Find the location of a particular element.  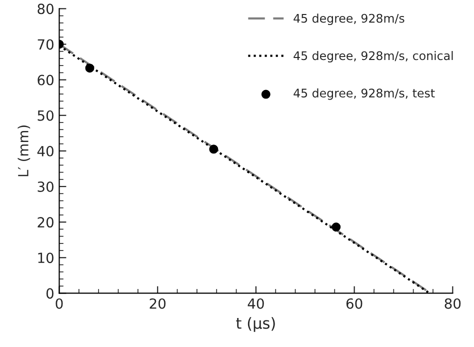

y-tick-label: 40 is located at coordinates (45, 151).